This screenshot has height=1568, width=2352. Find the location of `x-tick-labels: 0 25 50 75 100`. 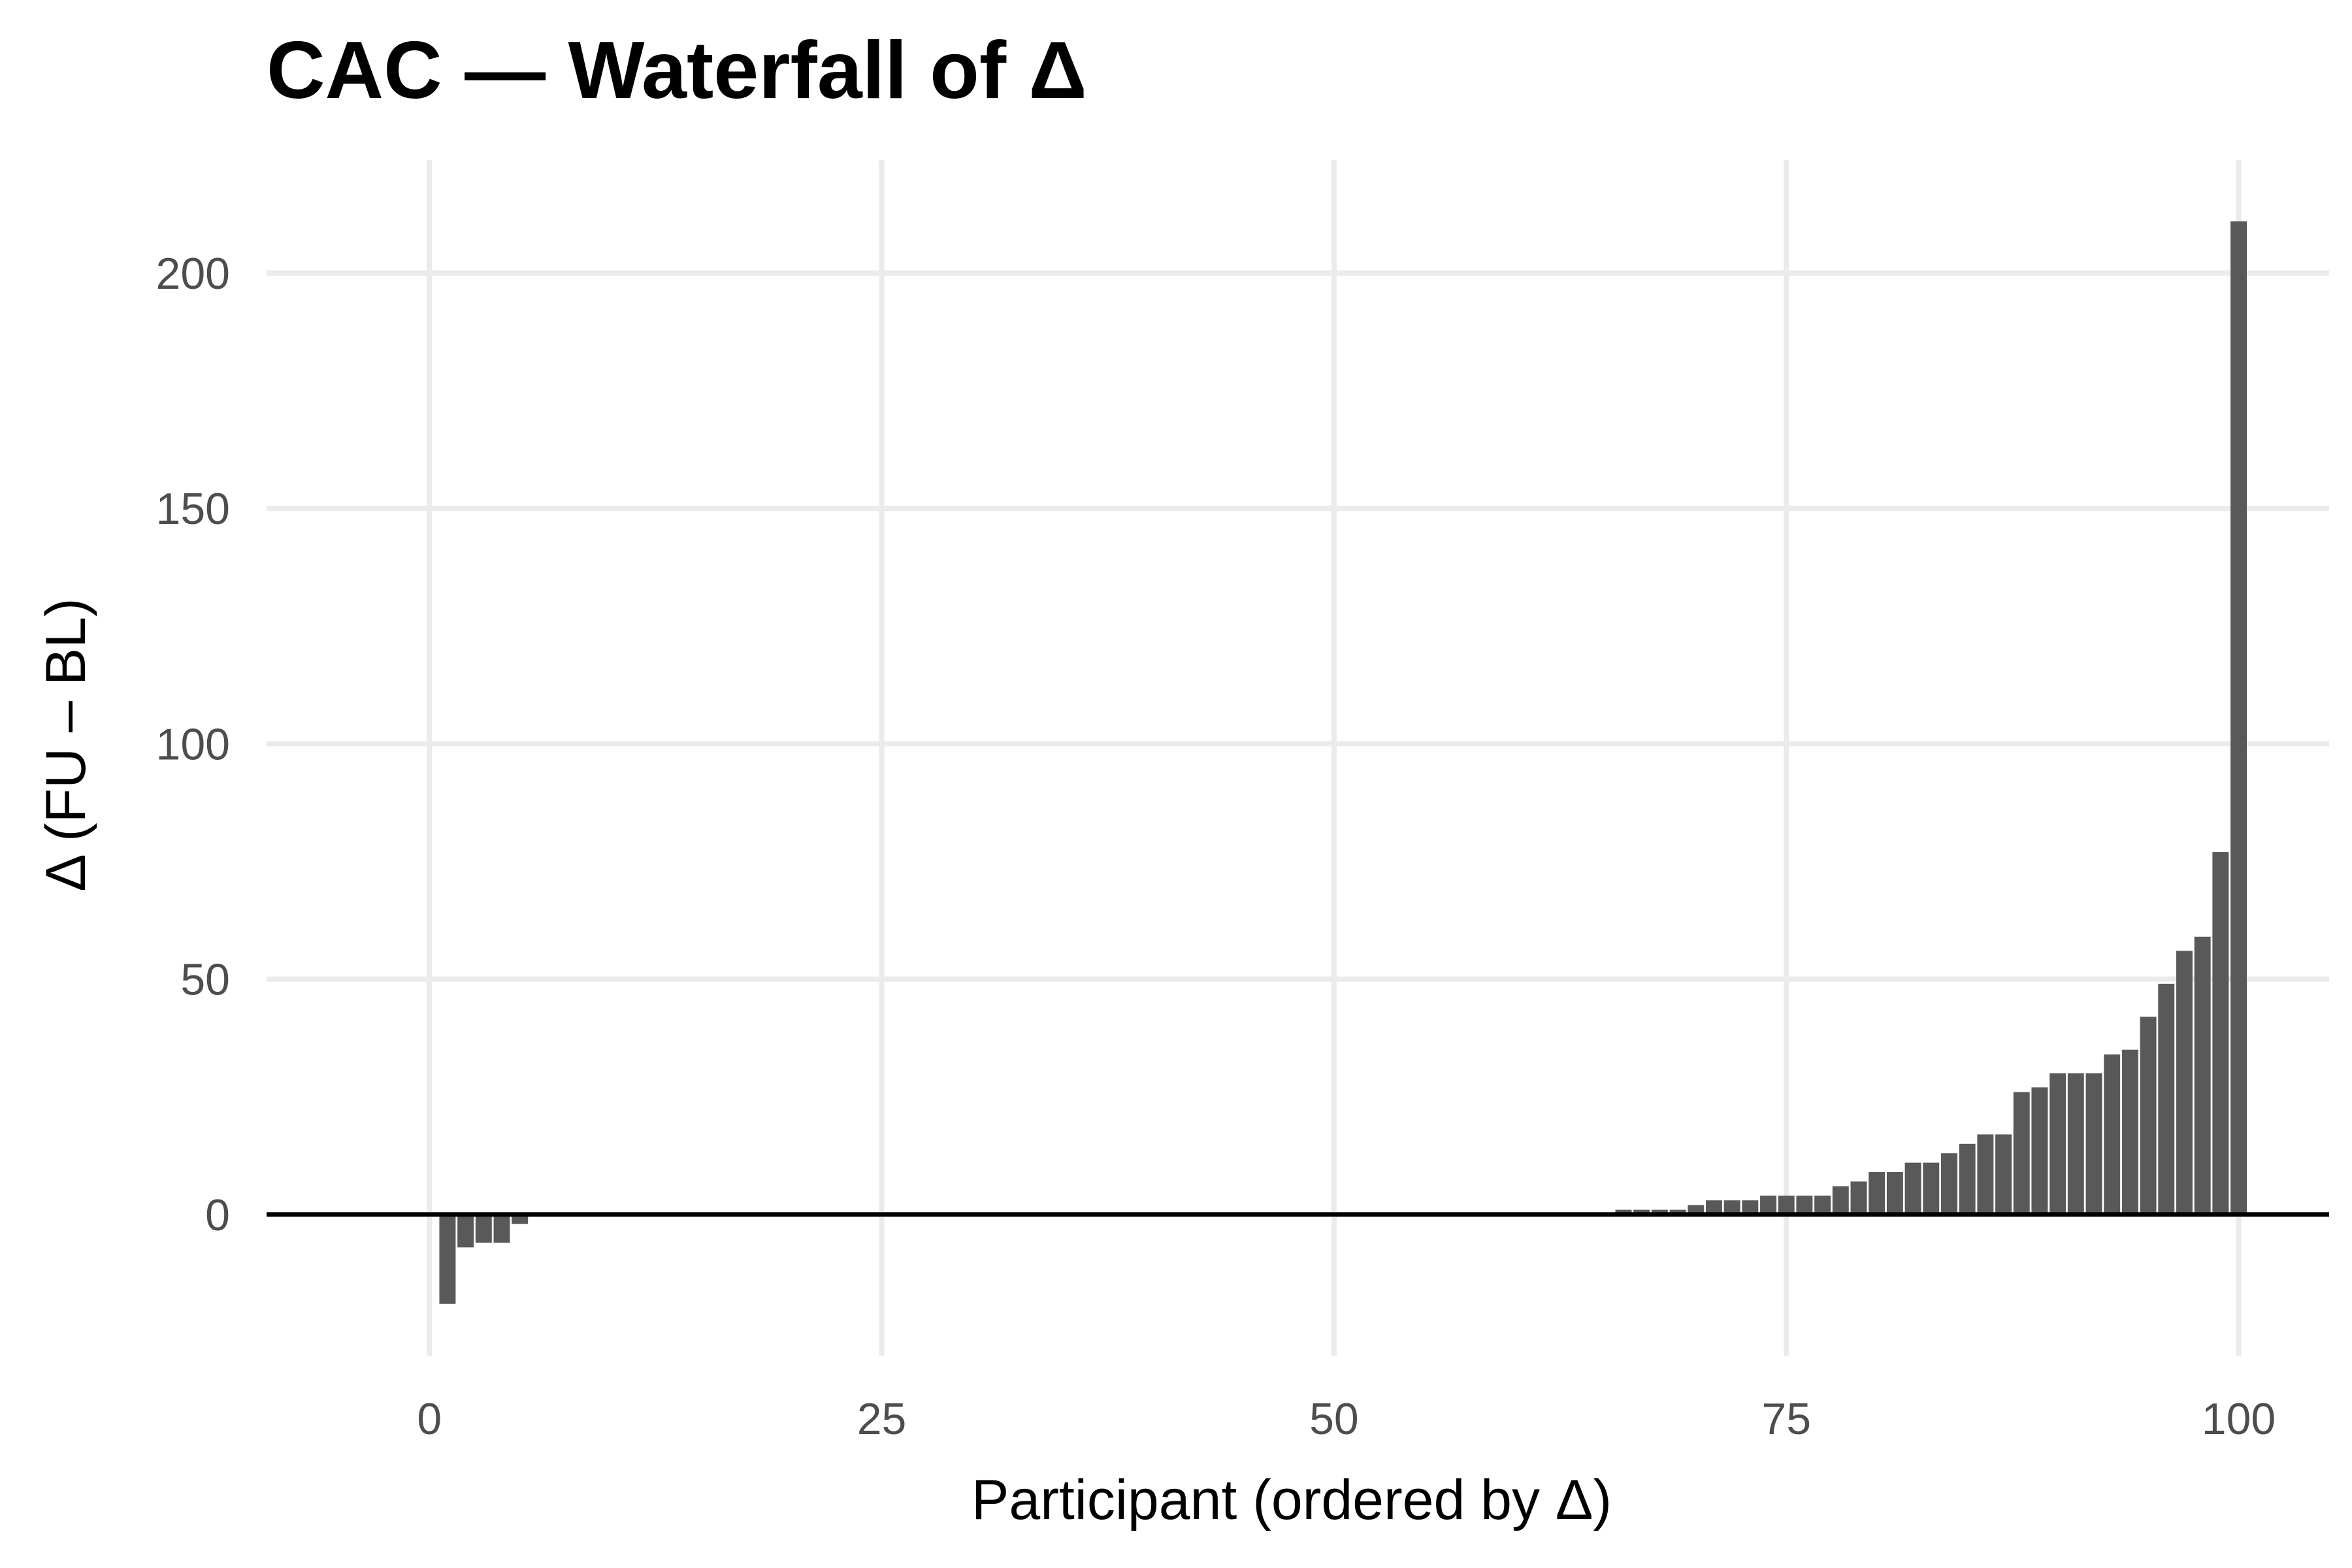

x-tick-labels: 0 25 50 75 100 is located at coordinates (1346, 1419).